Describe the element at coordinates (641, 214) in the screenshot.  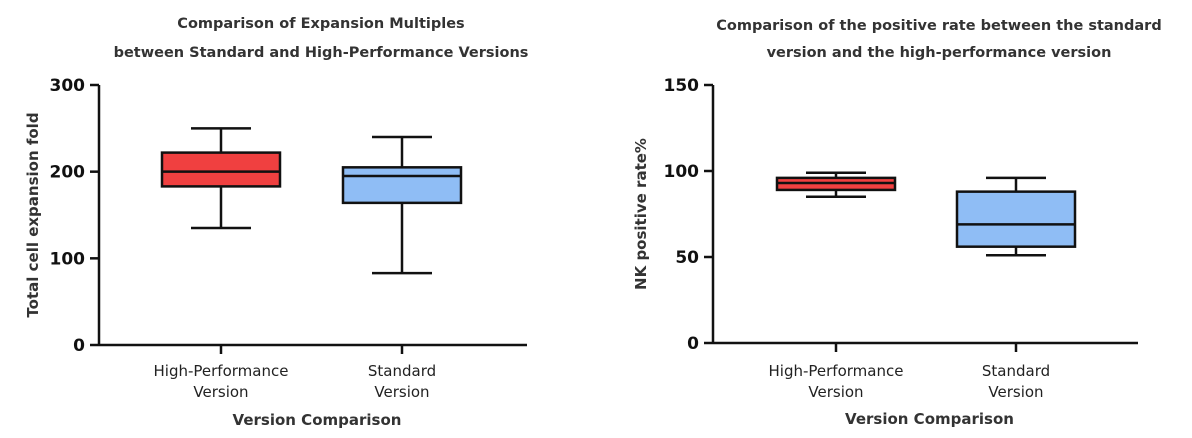
I see `y-axis-title: NK positive rate%` at that location.